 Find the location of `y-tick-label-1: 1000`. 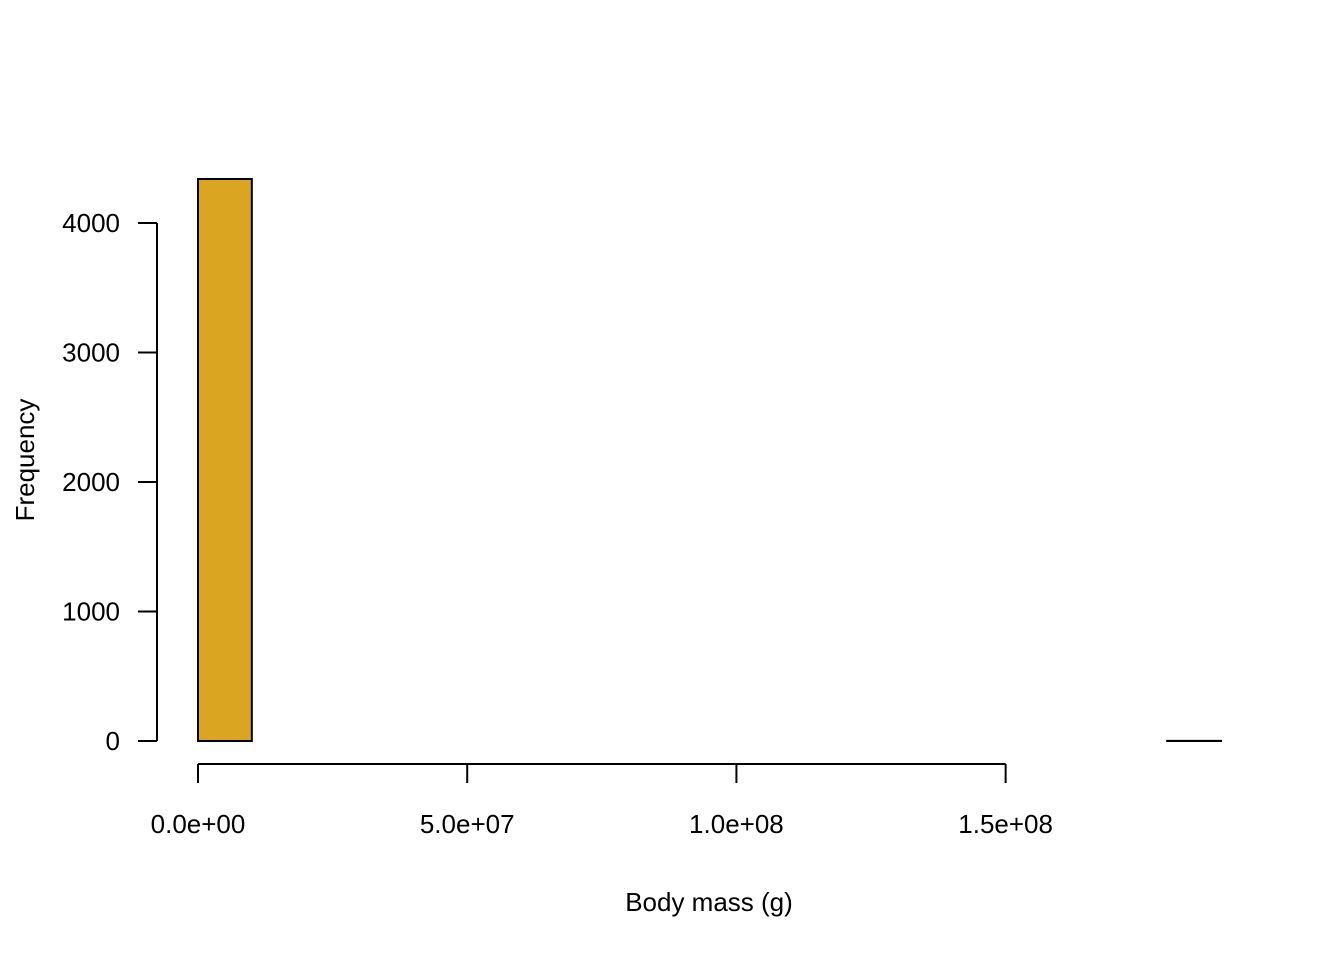

y-tick-label-1: 1000 is located at coordinates (91, 612).